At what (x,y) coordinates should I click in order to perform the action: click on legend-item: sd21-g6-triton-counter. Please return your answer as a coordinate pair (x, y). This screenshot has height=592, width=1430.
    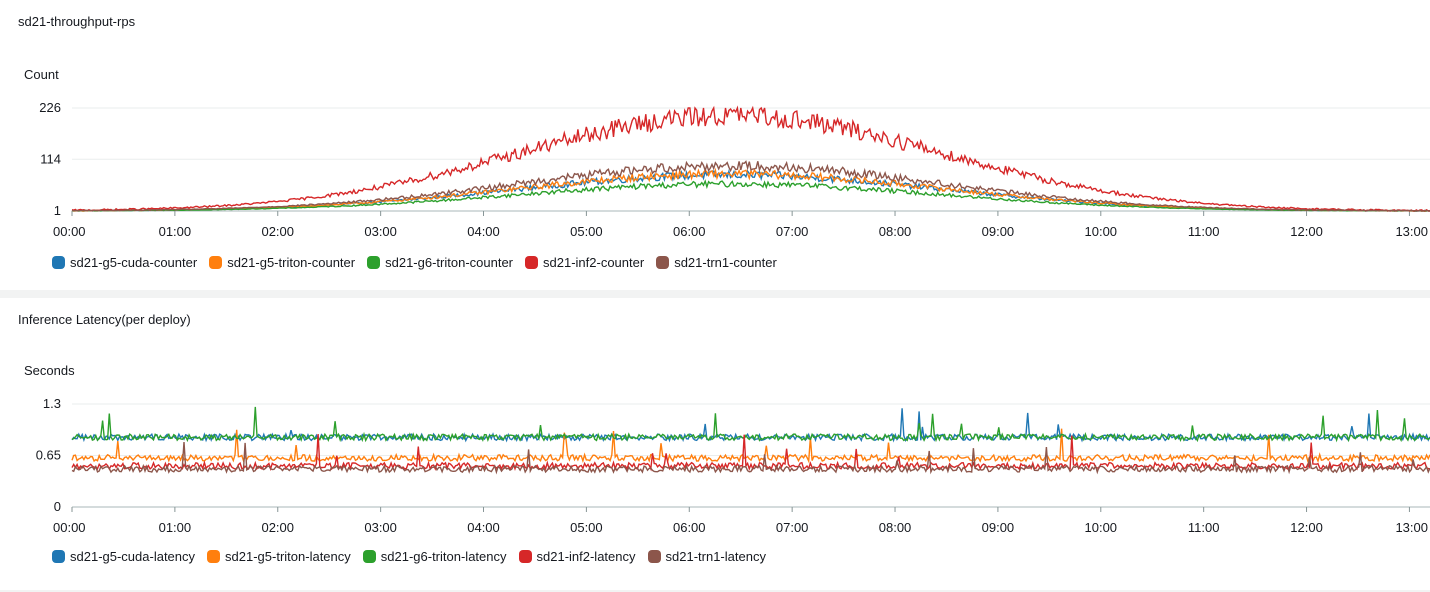
    Looking at the image, I should click on (440, 262).